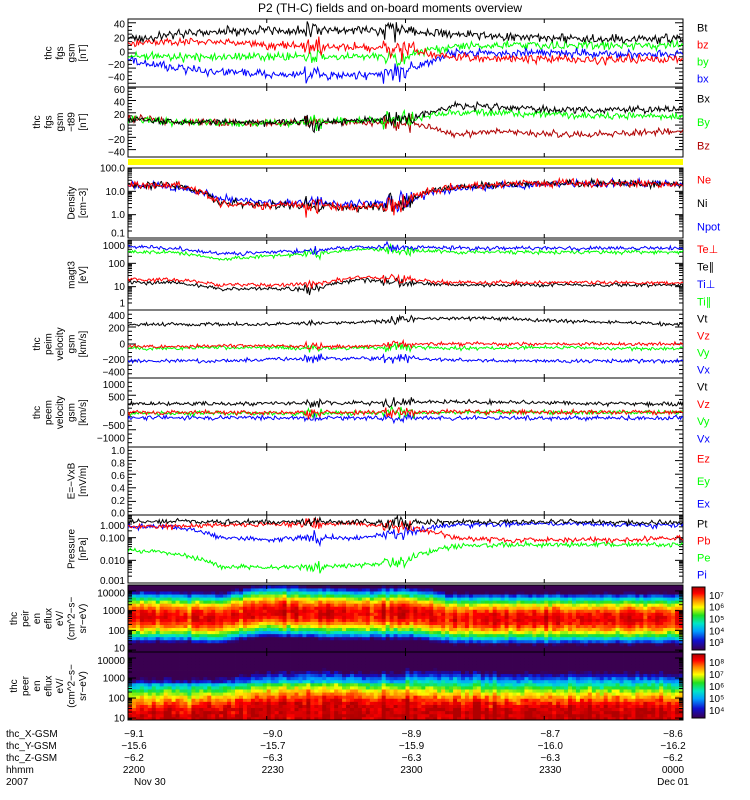 The height and width of the screenshot is (800, 750). What do you see at coordinates (112, 526) in the screenshot?
I see `y-tick-label: 1.000` at bounding box center [112, 526].